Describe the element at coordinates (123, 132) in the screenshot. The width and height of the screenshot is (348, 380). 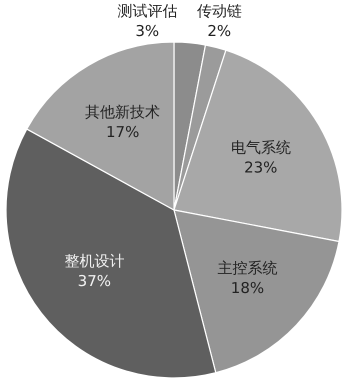
I see `data-label: 17%` at that location.